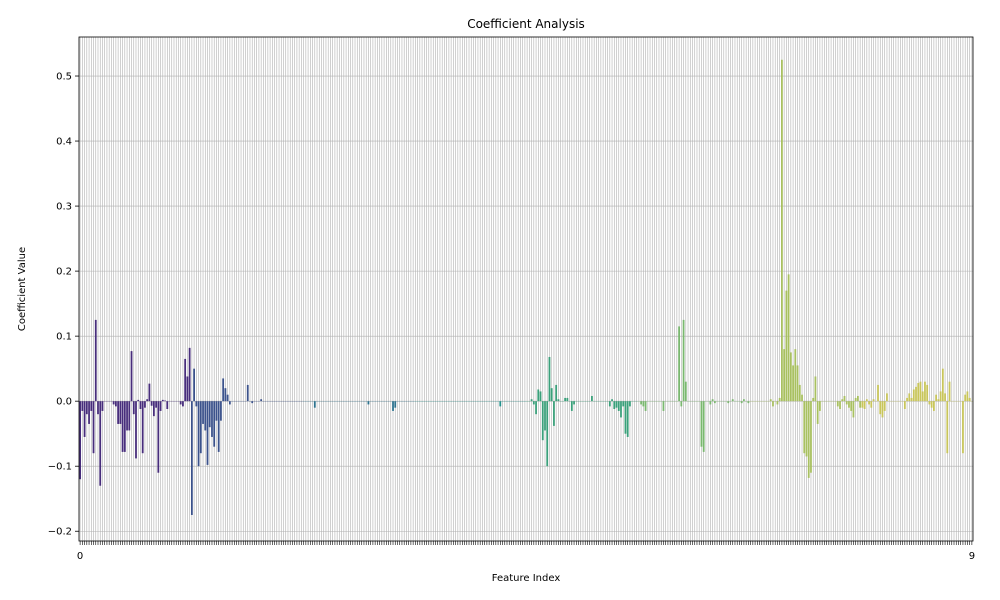 The image size is (1000, 600). What do you see at coordinates (22, 289) in the screenshot?
I see `y-axis-label: Coefficient Value` at bounding box center [22, 289].